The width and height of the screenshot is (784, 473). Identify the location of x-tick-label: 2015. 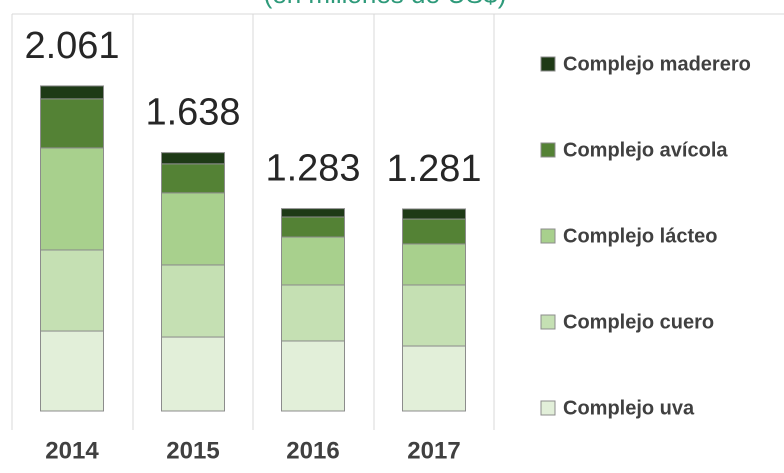
(192, 450).